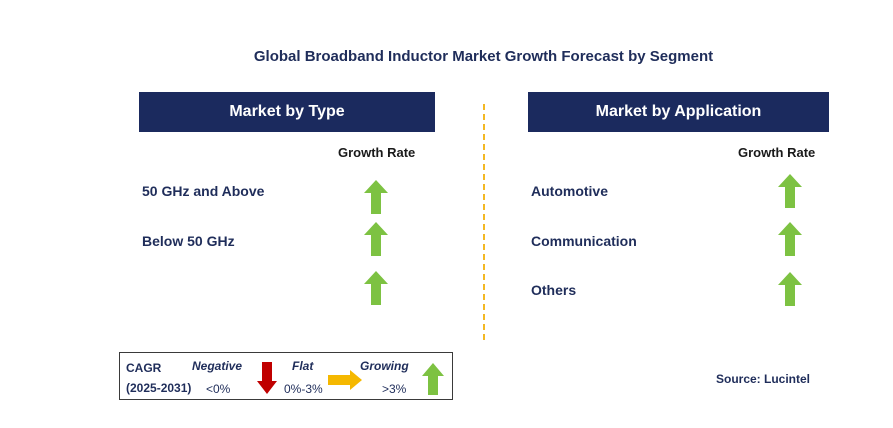  Describe the element at coordinates (554, 290) in the screenshot. I see `application-item-label: Others` at that location.